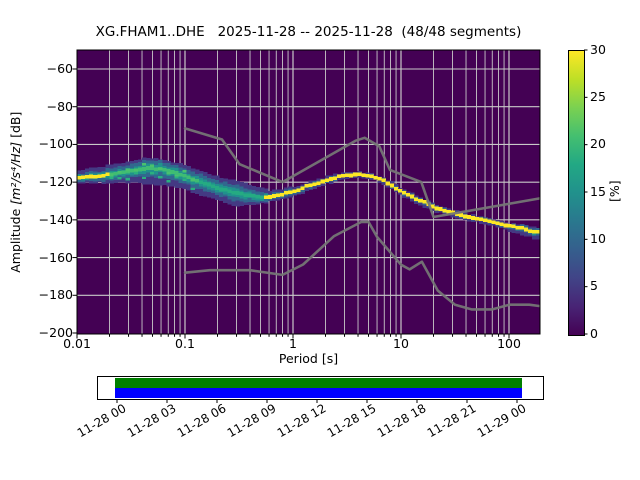 The height and width of the screenshot is (480, 640). Describe the element at coordinates (55, 257) in the screenshot. I see `y-tick-label: −160` at that location.